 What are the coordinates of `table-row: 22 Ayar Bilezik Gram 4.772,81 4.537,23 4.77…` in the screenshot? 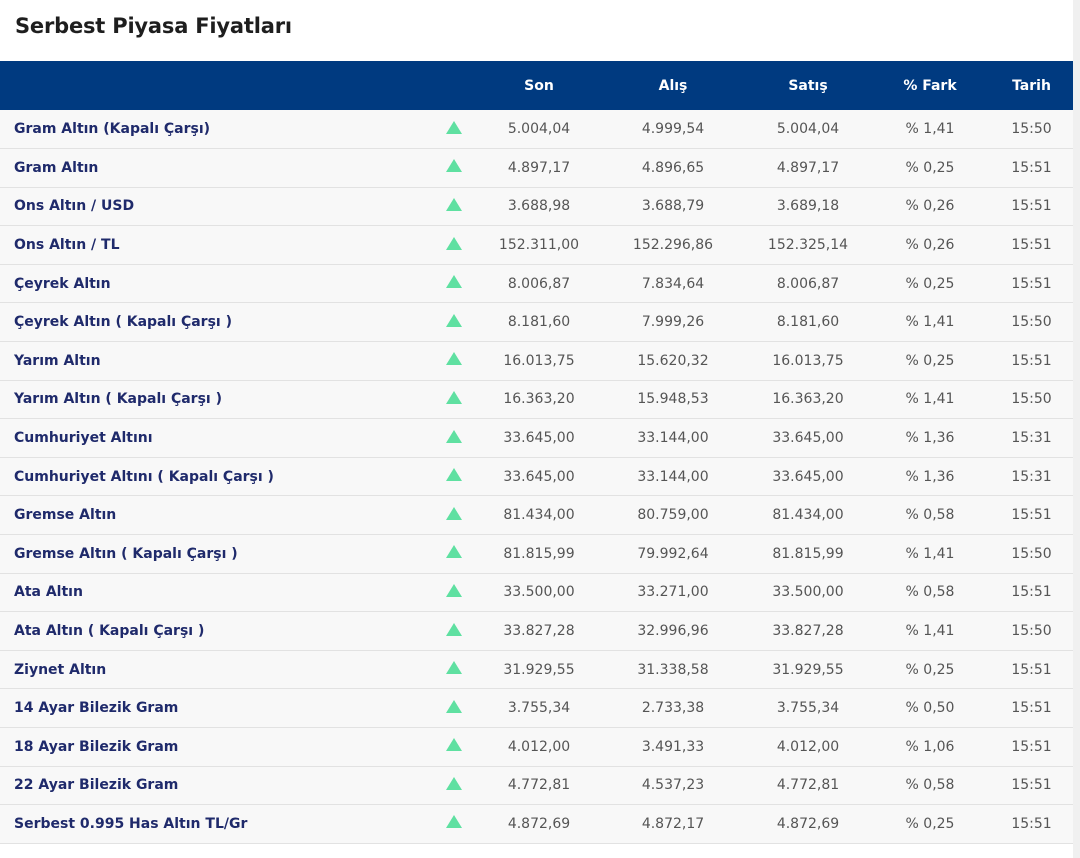 It's located at (536, 786).